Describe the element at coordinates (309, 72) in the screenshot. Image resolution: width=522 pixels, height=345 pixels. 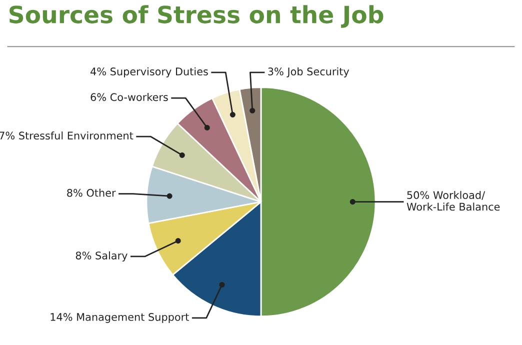
I see `slice-label: 3% Job Security` at that location.